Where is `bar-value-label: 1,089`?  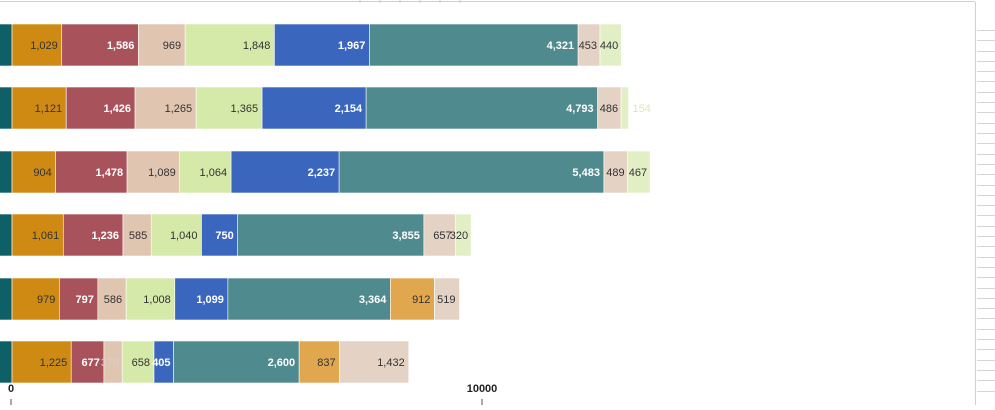 bar-value-label: 1,089 is located at coordinates (162, 173).